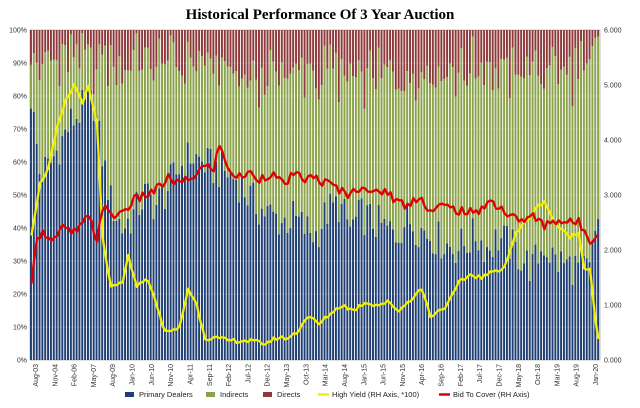 The image size is (640, 408). I want to click on right-tick-label: 1.000, so click(613, 306).